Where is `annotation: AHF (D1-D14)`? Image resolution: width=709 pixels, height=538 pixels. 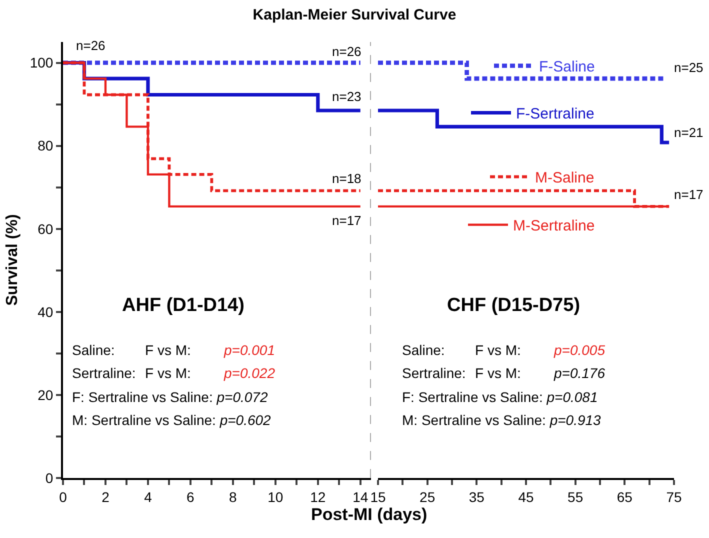
annotation: AHF (D1-D14) is located at coordinates (183, 305).